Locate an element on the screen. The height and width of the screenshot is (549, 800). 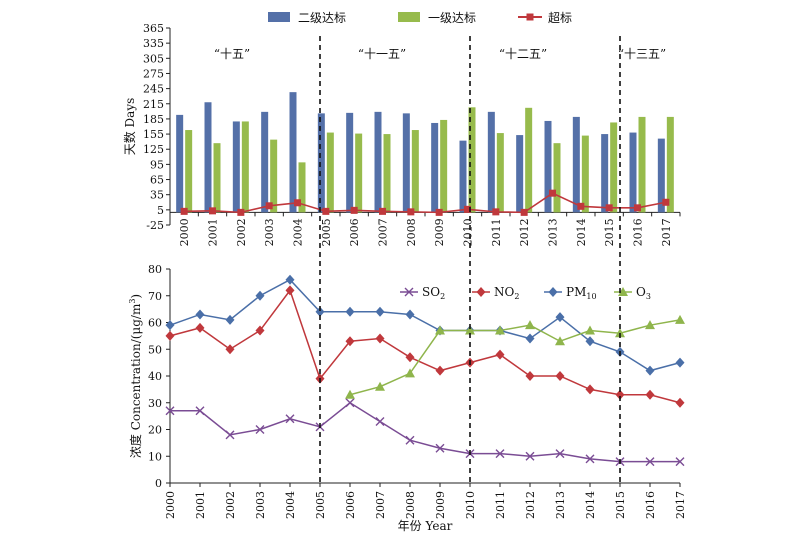
top-x-tick-label: 2006 is located at coordinates (354, 232).